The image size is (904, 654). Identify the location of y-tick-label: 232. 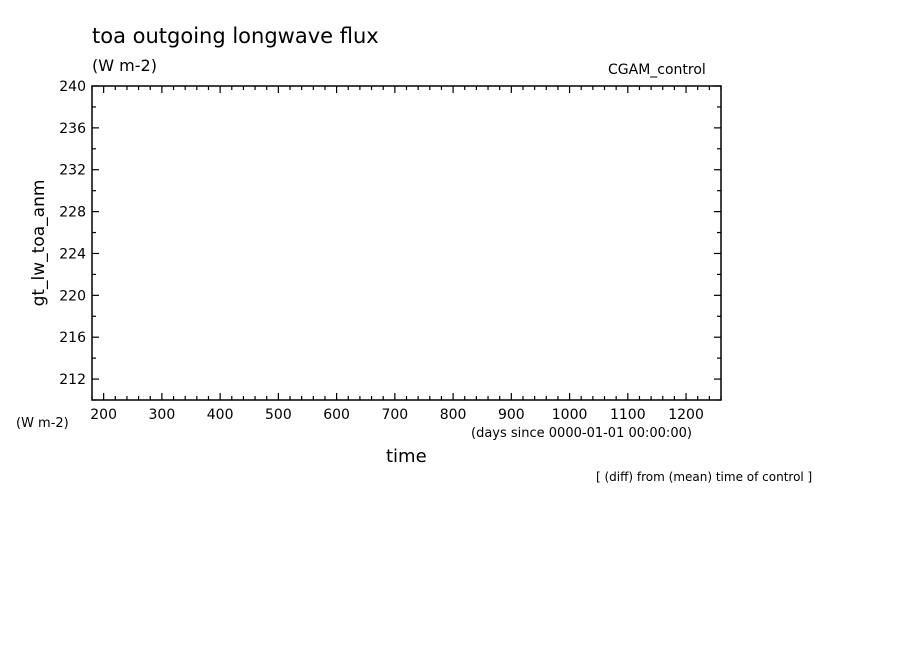
(72, 171).